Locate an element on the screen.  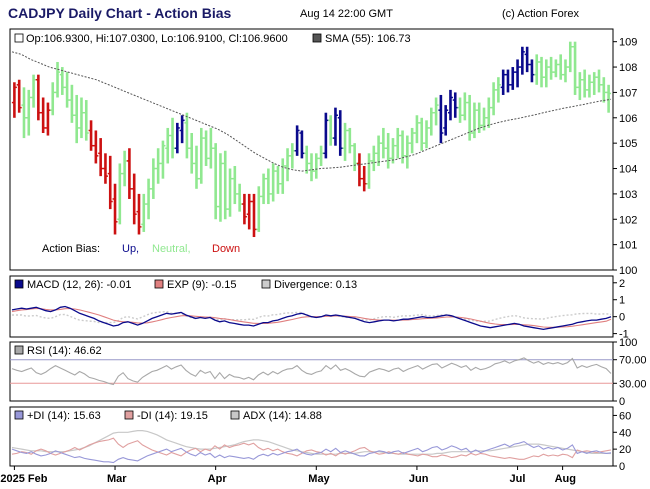
action-bias-down-label: Down is located at coordinates (226, 249).